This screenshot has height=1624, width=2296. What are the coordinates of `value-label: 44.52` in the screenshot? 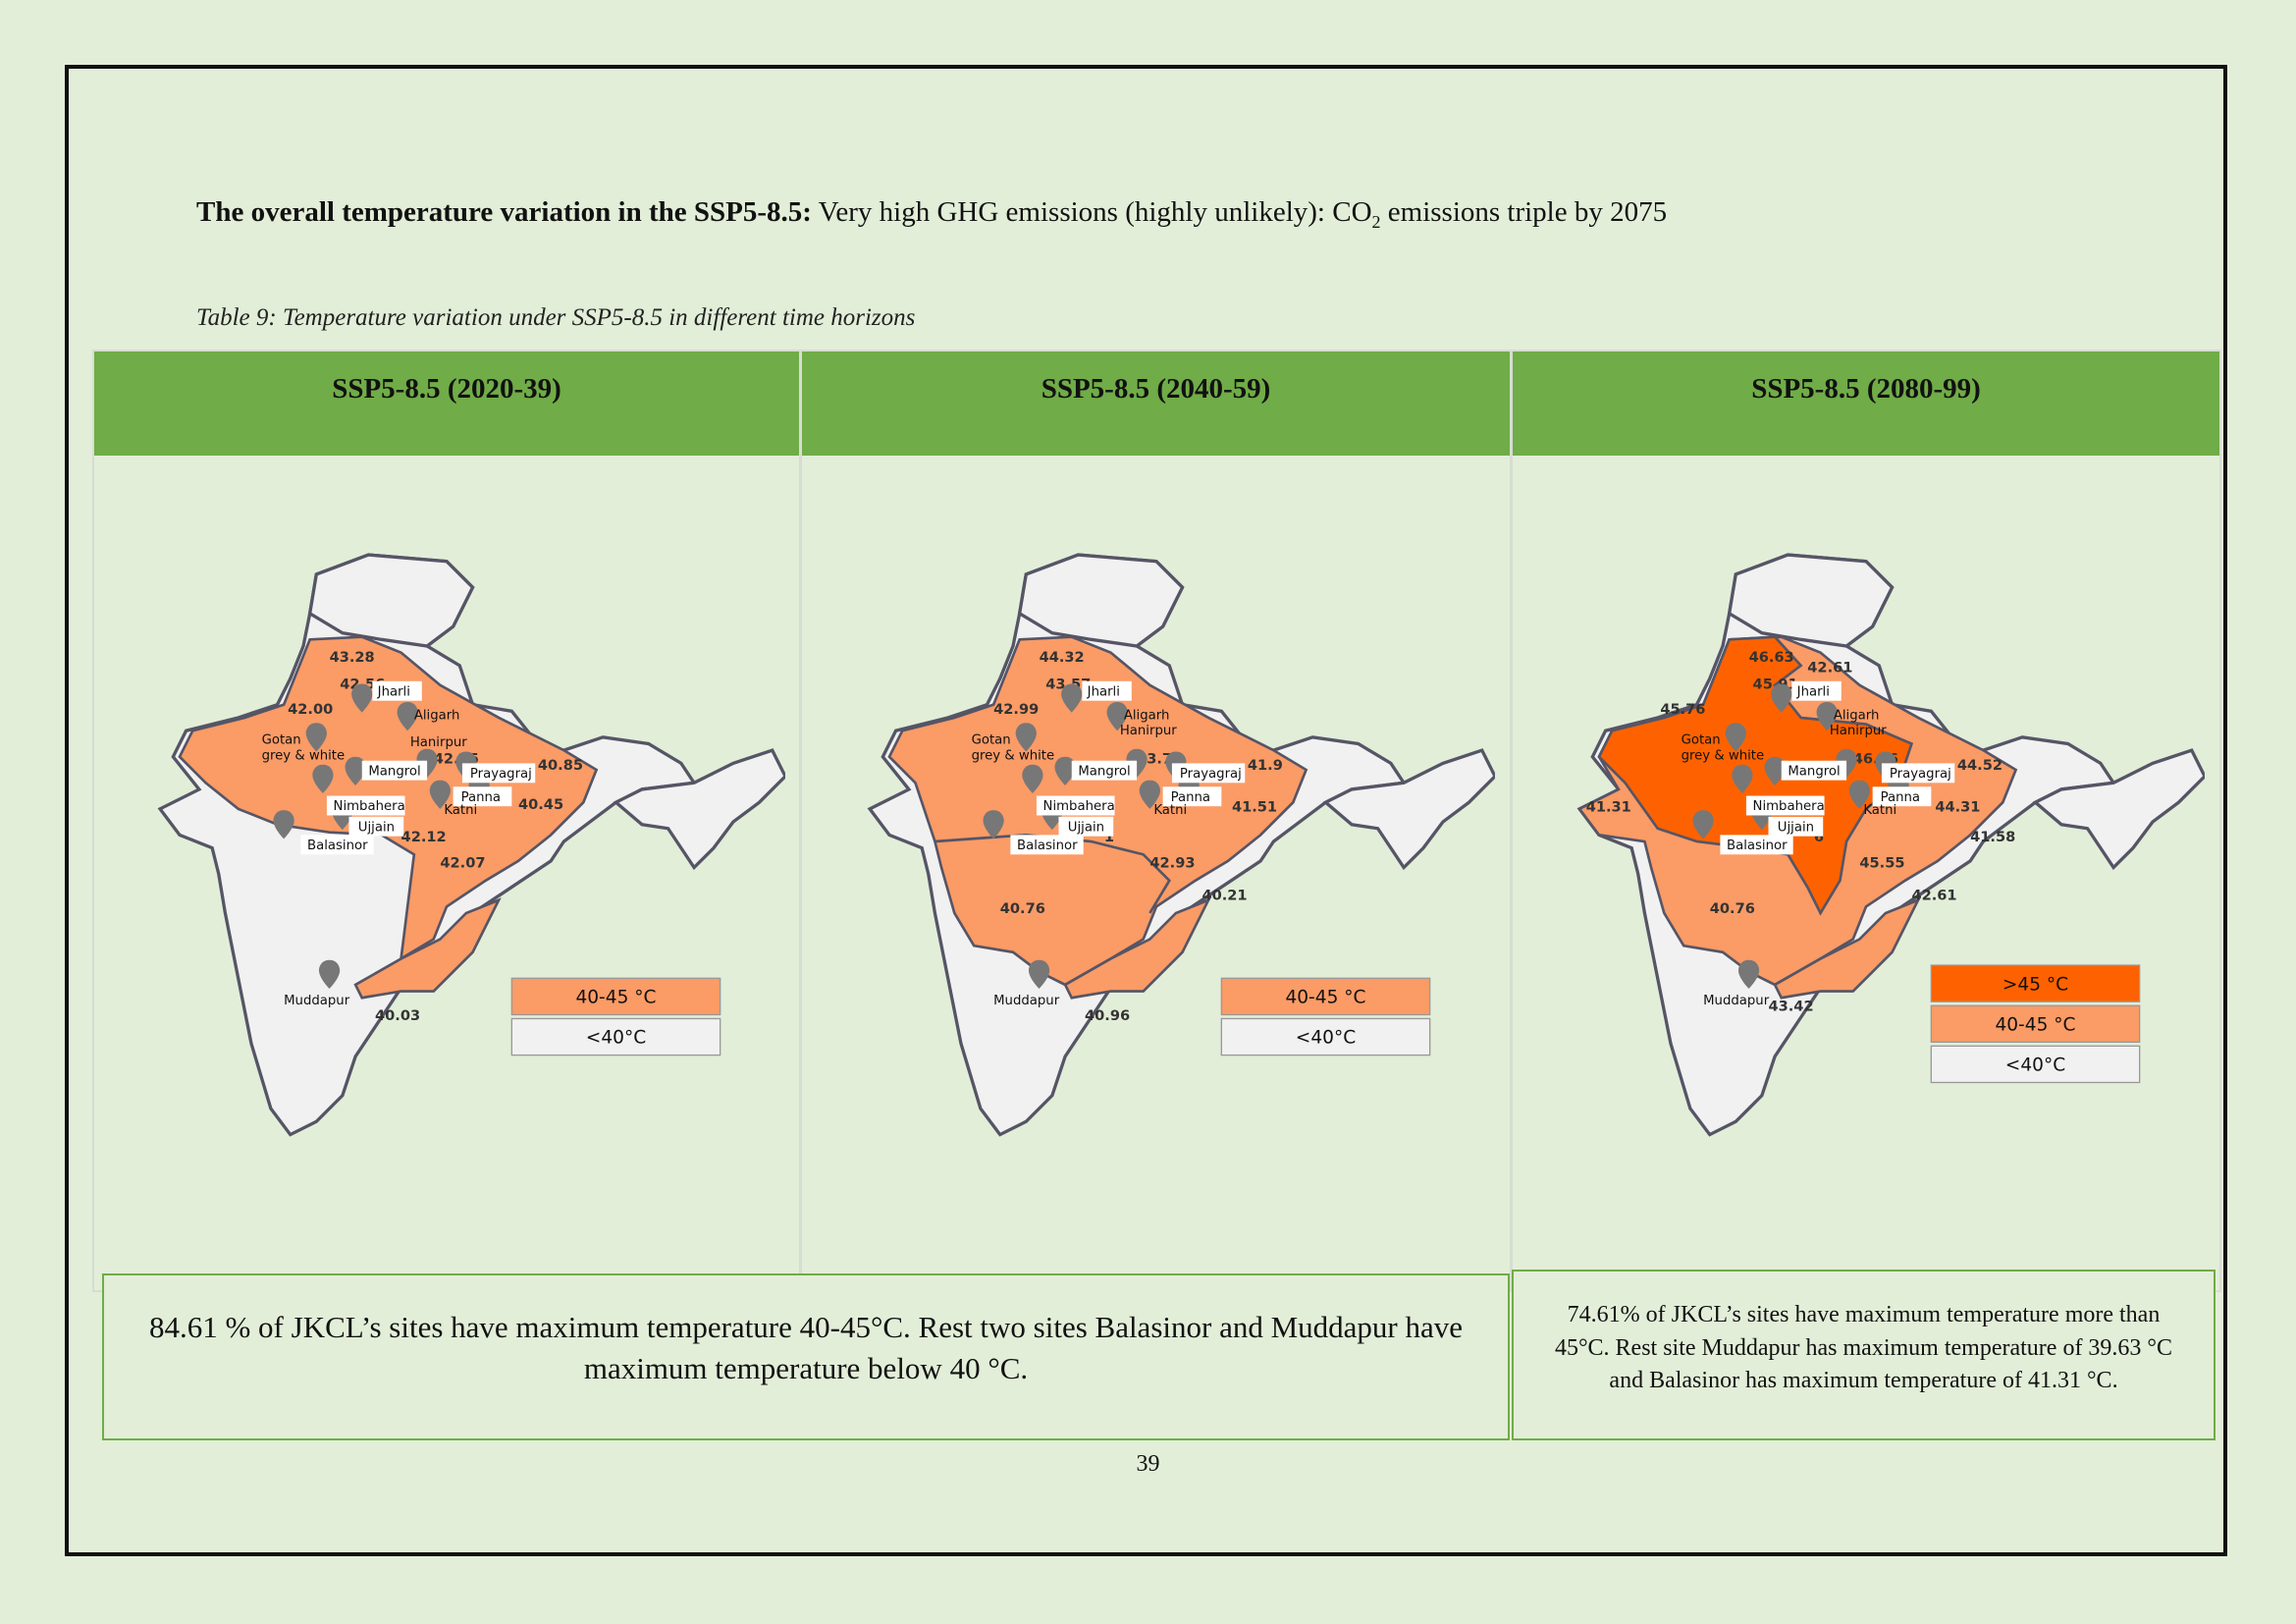 It's located at (1979, 765).